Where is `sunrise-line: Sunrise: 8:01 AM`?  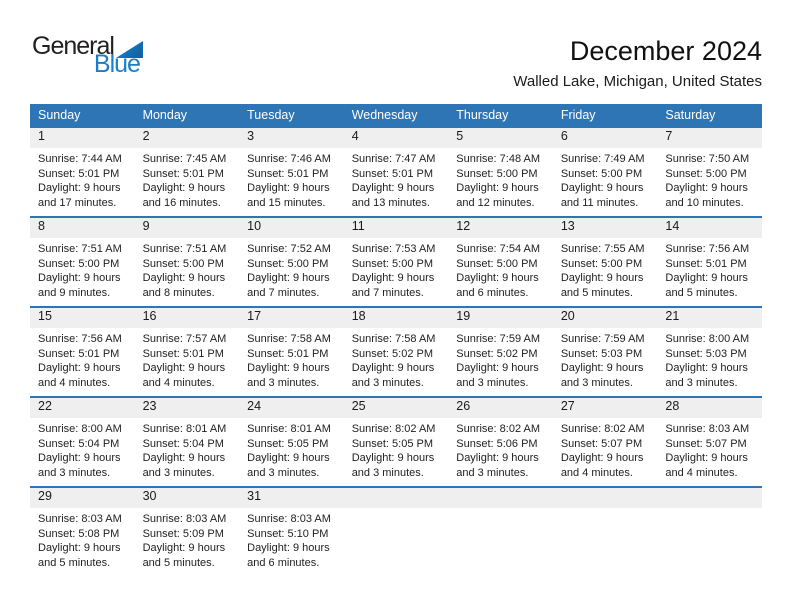
sunrise-line: Sunrise: 8:01 AM is located at coordinates (289, 429).